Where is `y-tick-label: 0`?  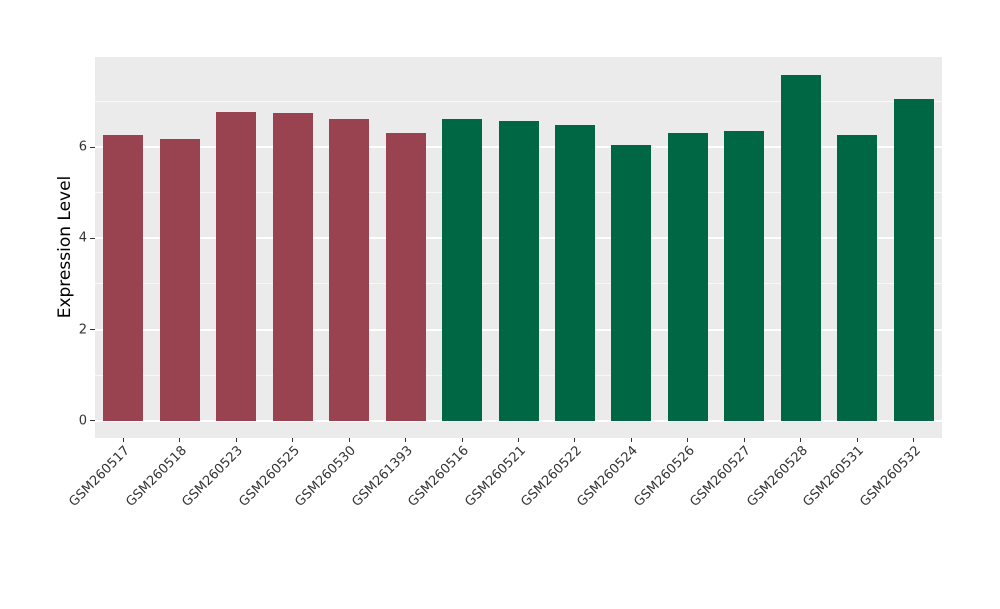 y-tick-label: 0 is located at coordinates (82, 421).